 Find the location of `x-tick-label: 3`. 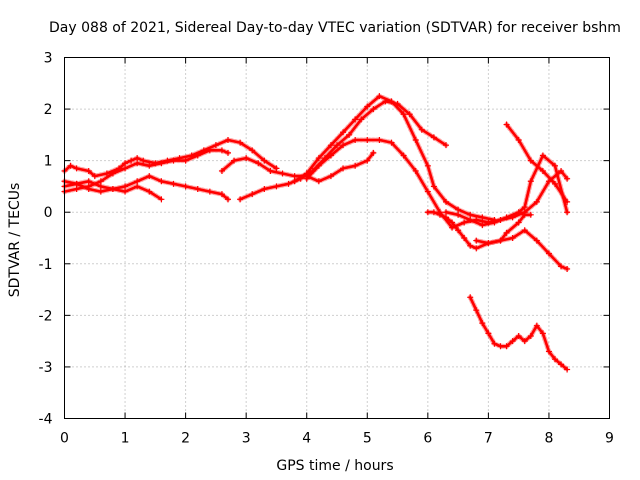

x-tick-label: 3 is located at coordinates (246, 439).